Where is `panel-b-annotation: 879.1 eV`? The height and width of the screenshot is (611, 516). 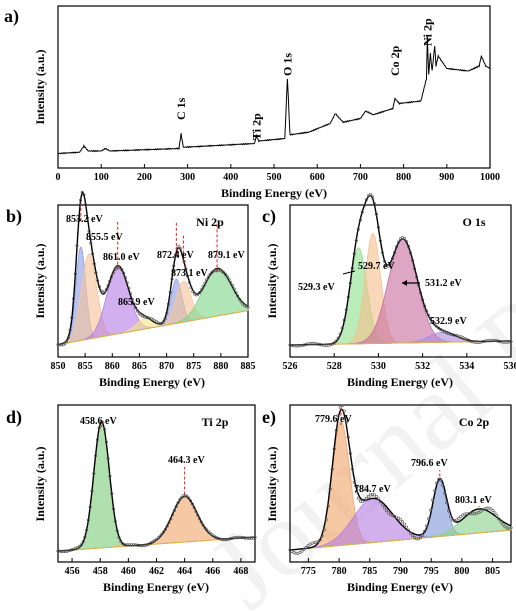 panel-b-annotation: 879.1 eV is located at coordinates (226, 255).